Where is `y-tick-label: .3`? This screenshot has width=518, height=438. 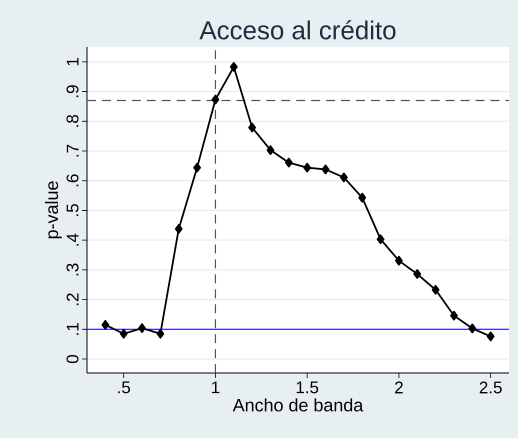
y-tick-label: .3 is located at coordinates (72, 270).